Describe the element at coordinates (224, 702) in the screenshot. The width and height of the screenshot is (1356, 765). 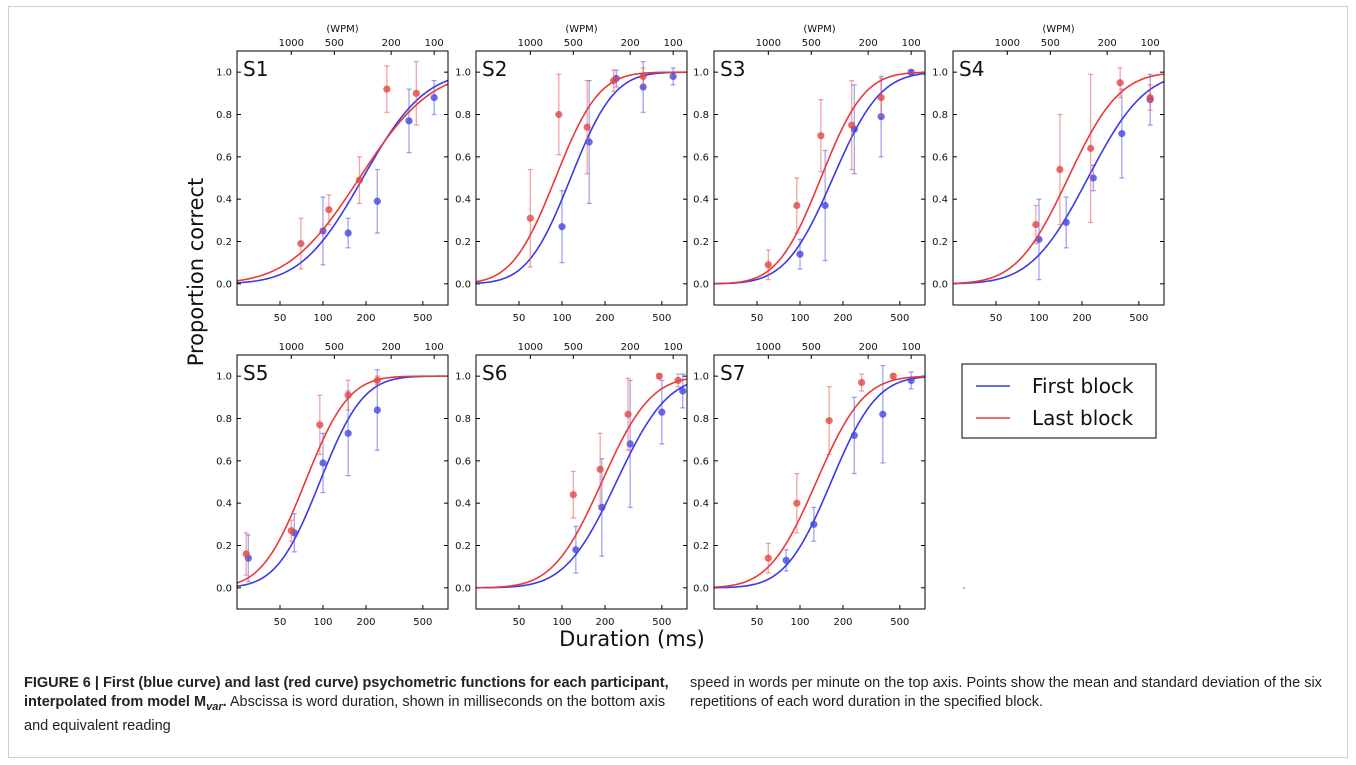
I see `caption-bold-end: .` at that location.